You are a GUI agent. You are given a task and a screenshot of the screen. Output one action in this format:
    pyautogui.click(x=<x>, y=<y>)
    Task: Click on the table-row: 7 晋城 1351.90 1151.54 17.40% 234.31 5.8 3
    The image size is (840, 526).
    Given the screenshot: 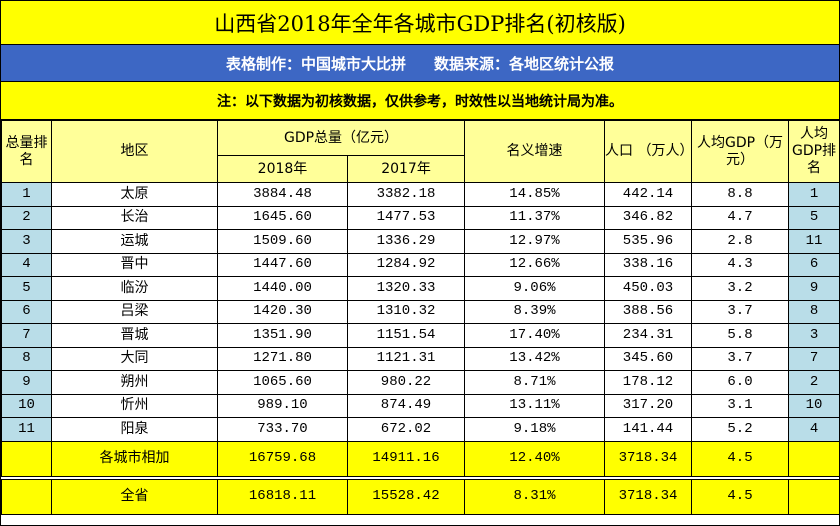 What is the action you would take?
    pyautogui.click(x=420, y=335)
    